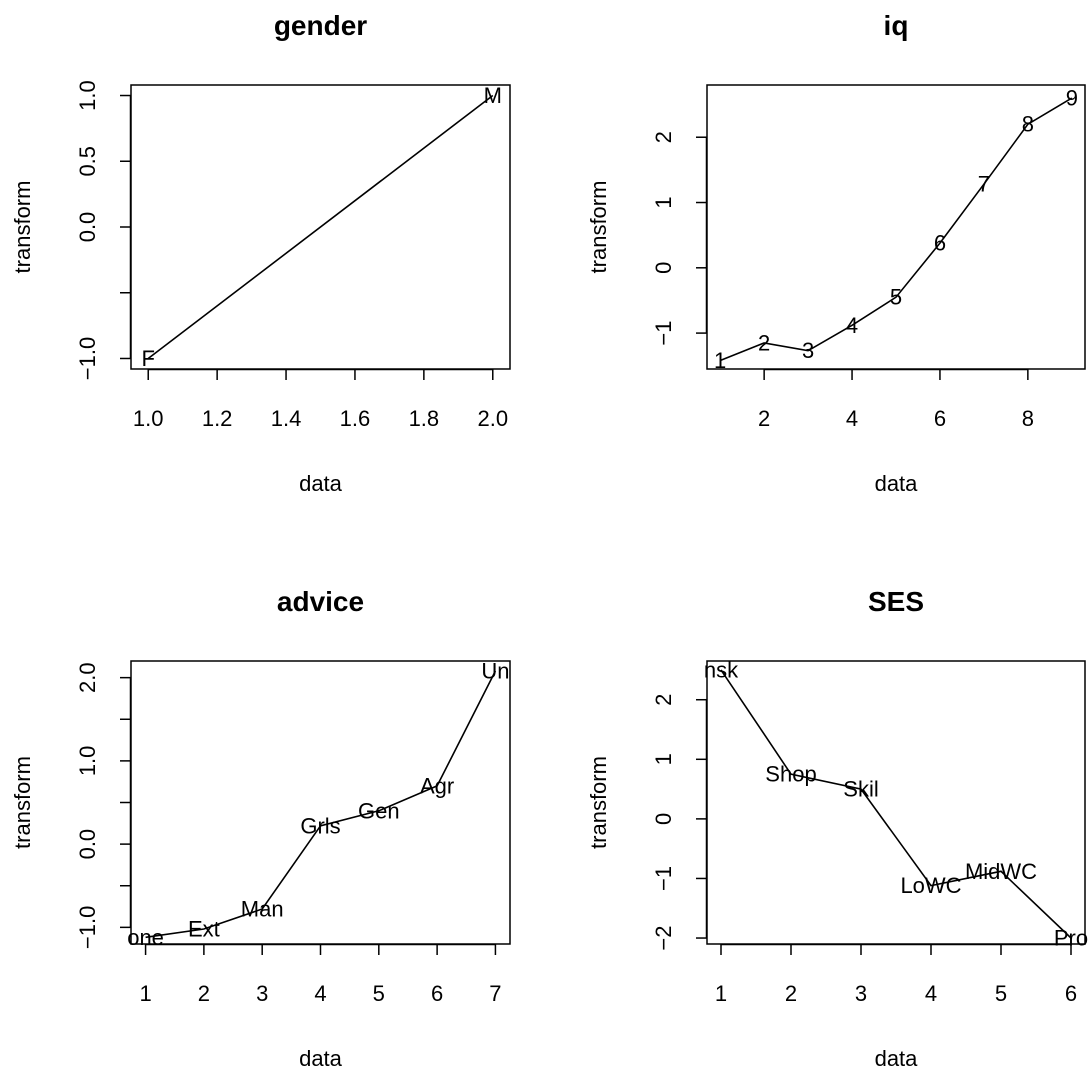 The width and height of the screenshot is (1092, 1076). What do you see at coordinates (852, 325) in the screenshot?
I see `data-point-label: 4` at bounding box center [852, 325].